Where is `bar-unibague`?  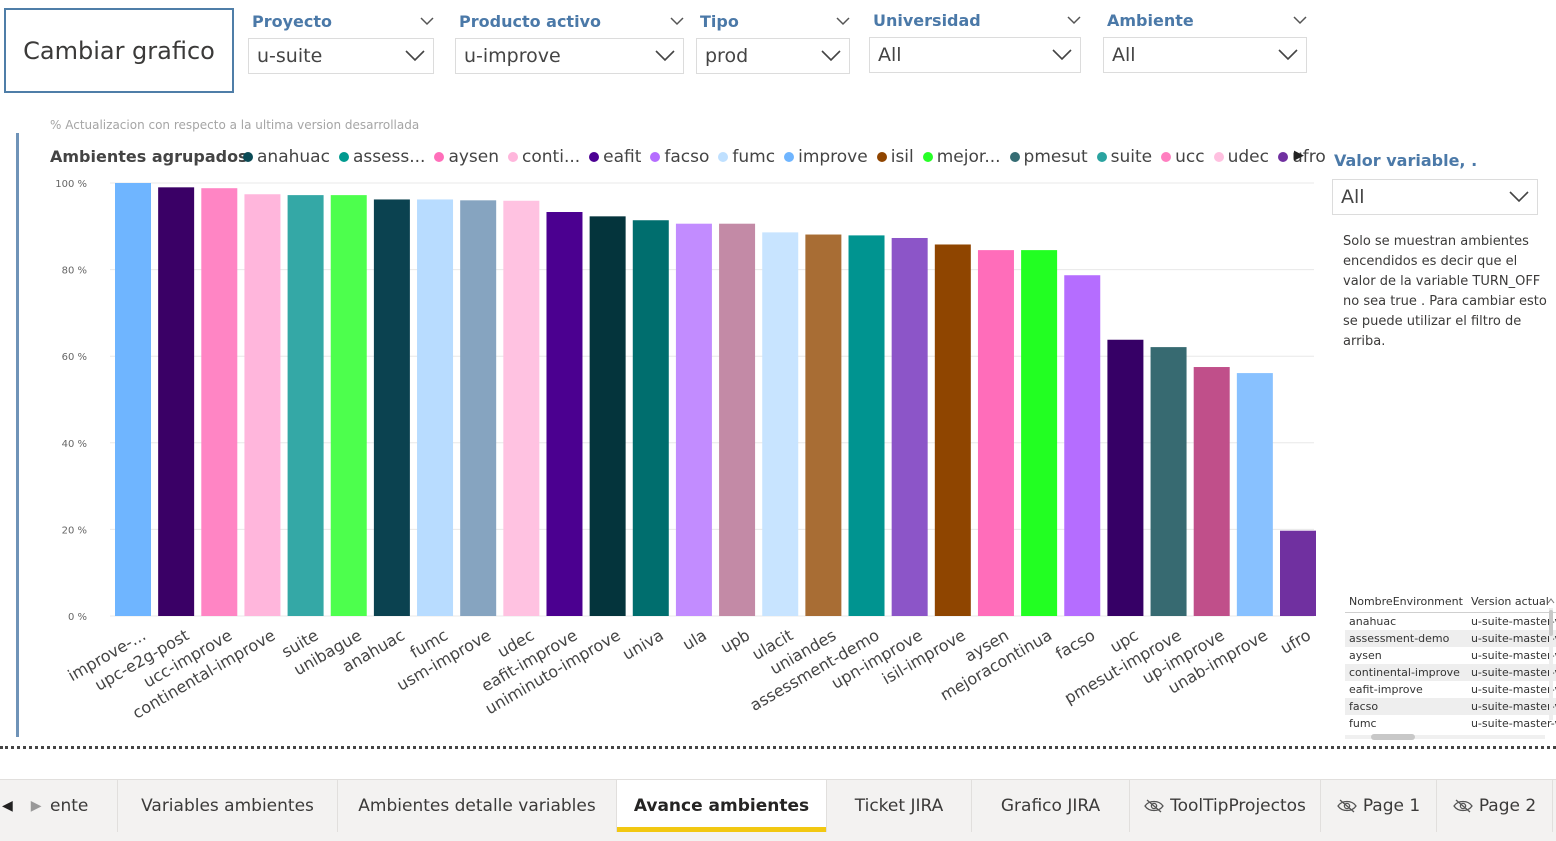 bar-unibague is located at coordinates (348, 405).